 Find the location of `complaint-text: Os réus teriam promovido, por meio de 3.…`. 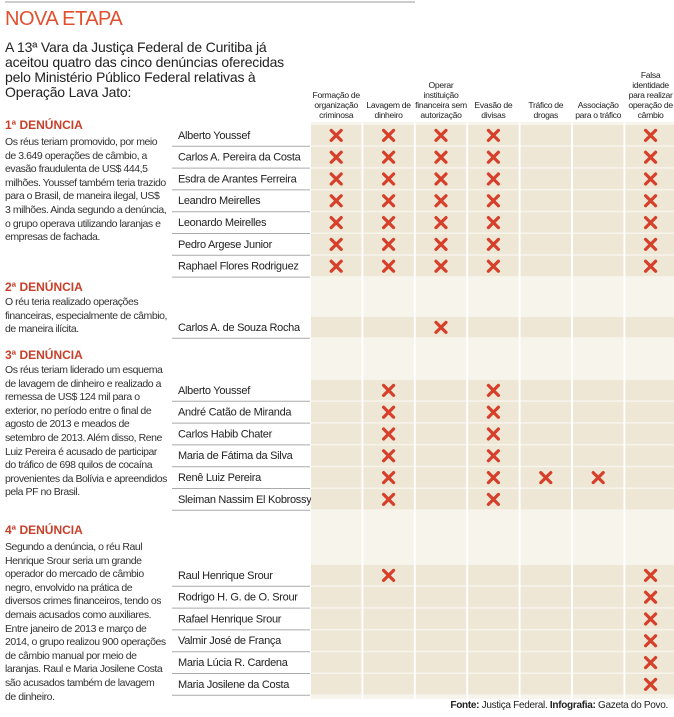

complaint-text: Os réus teriam promovido, por meio de 3.… is located at coordinates (86, 190).